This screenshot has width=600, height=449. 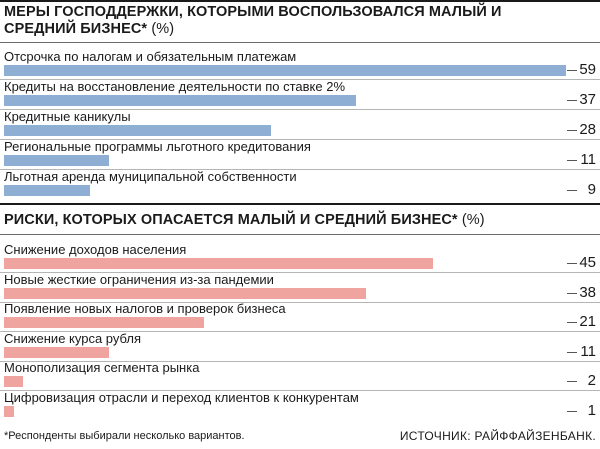 I want to click on chart2-category-label: Монополизация сегмента рынка, so click(x=102, y=367).